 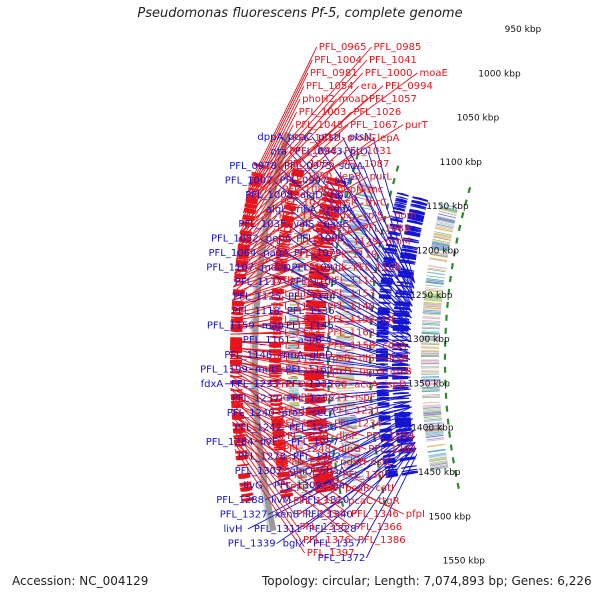 I want to click on gene-label: PFL_1153, so click(x=351, y=294).